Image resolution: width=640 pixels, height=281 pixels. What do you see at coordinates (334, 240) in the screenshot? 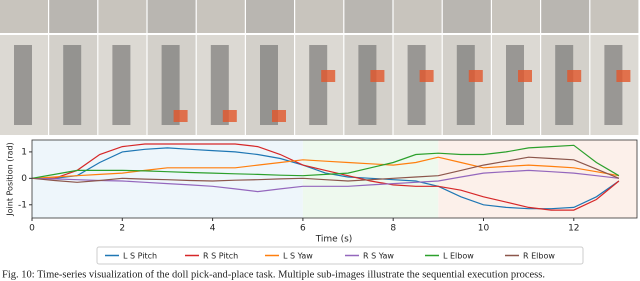
I see `x-axis-label: Time (s)` at bounding box center [334, 240].